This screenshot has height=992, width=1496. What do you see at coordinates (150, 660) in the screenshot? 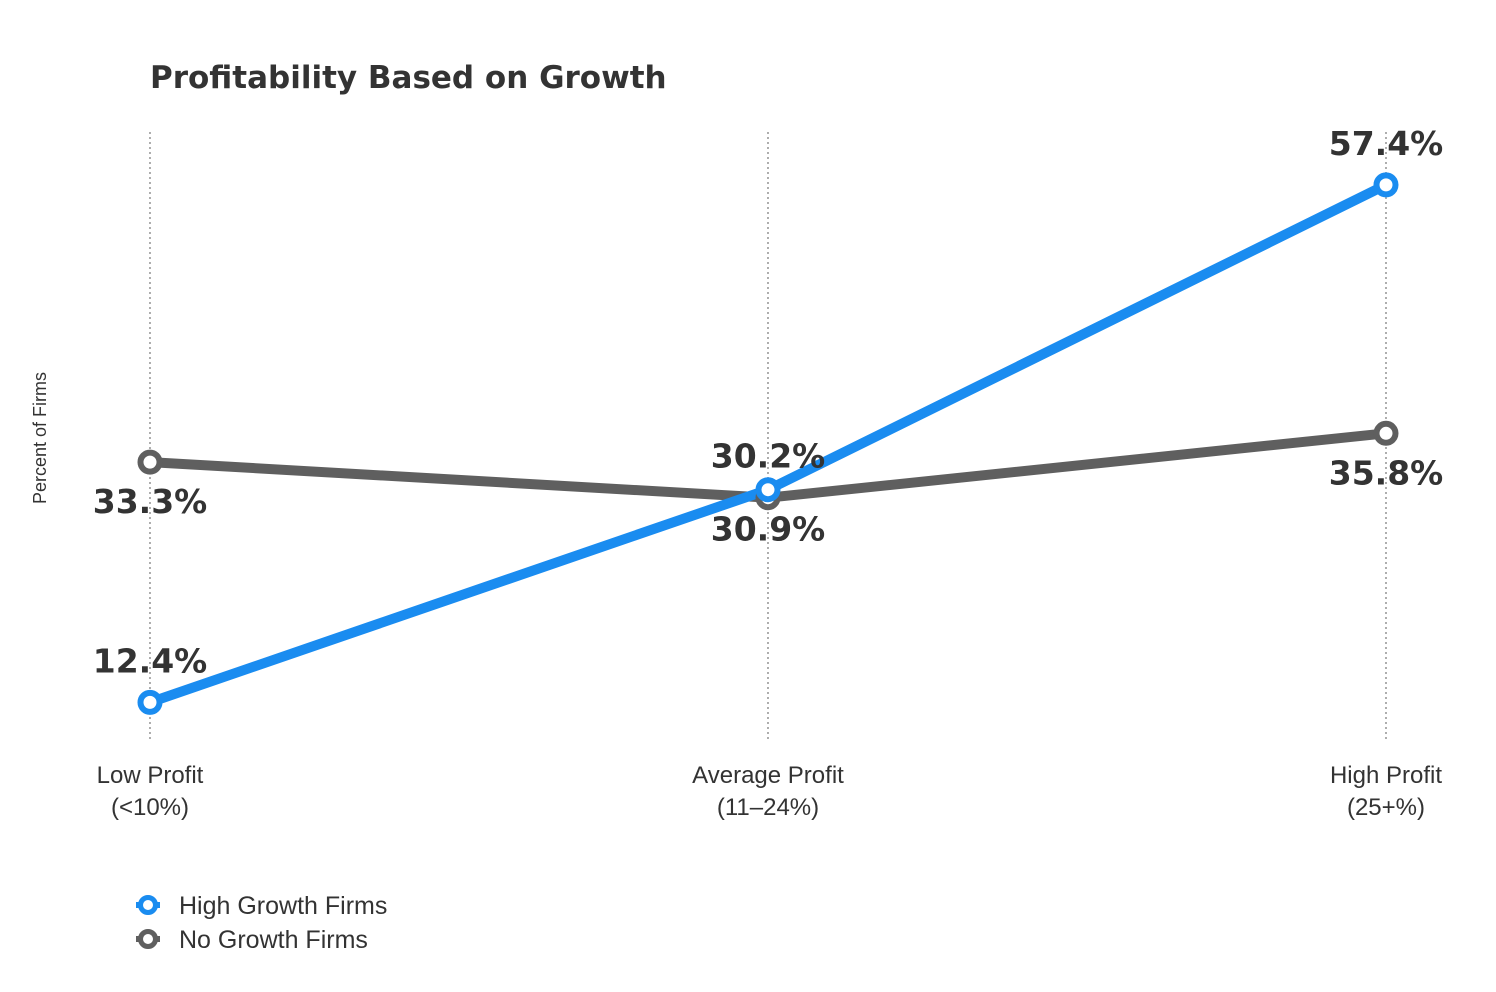
I see `data-label-high-growth-firms-low-profit: 12.4%` at bounding box center [150, 660].